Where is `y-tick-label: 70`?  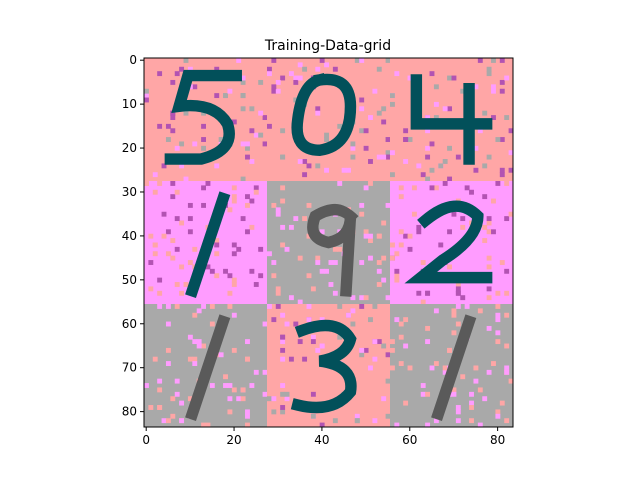 y-tick-label: 70 is located at coordinates (129, 368).